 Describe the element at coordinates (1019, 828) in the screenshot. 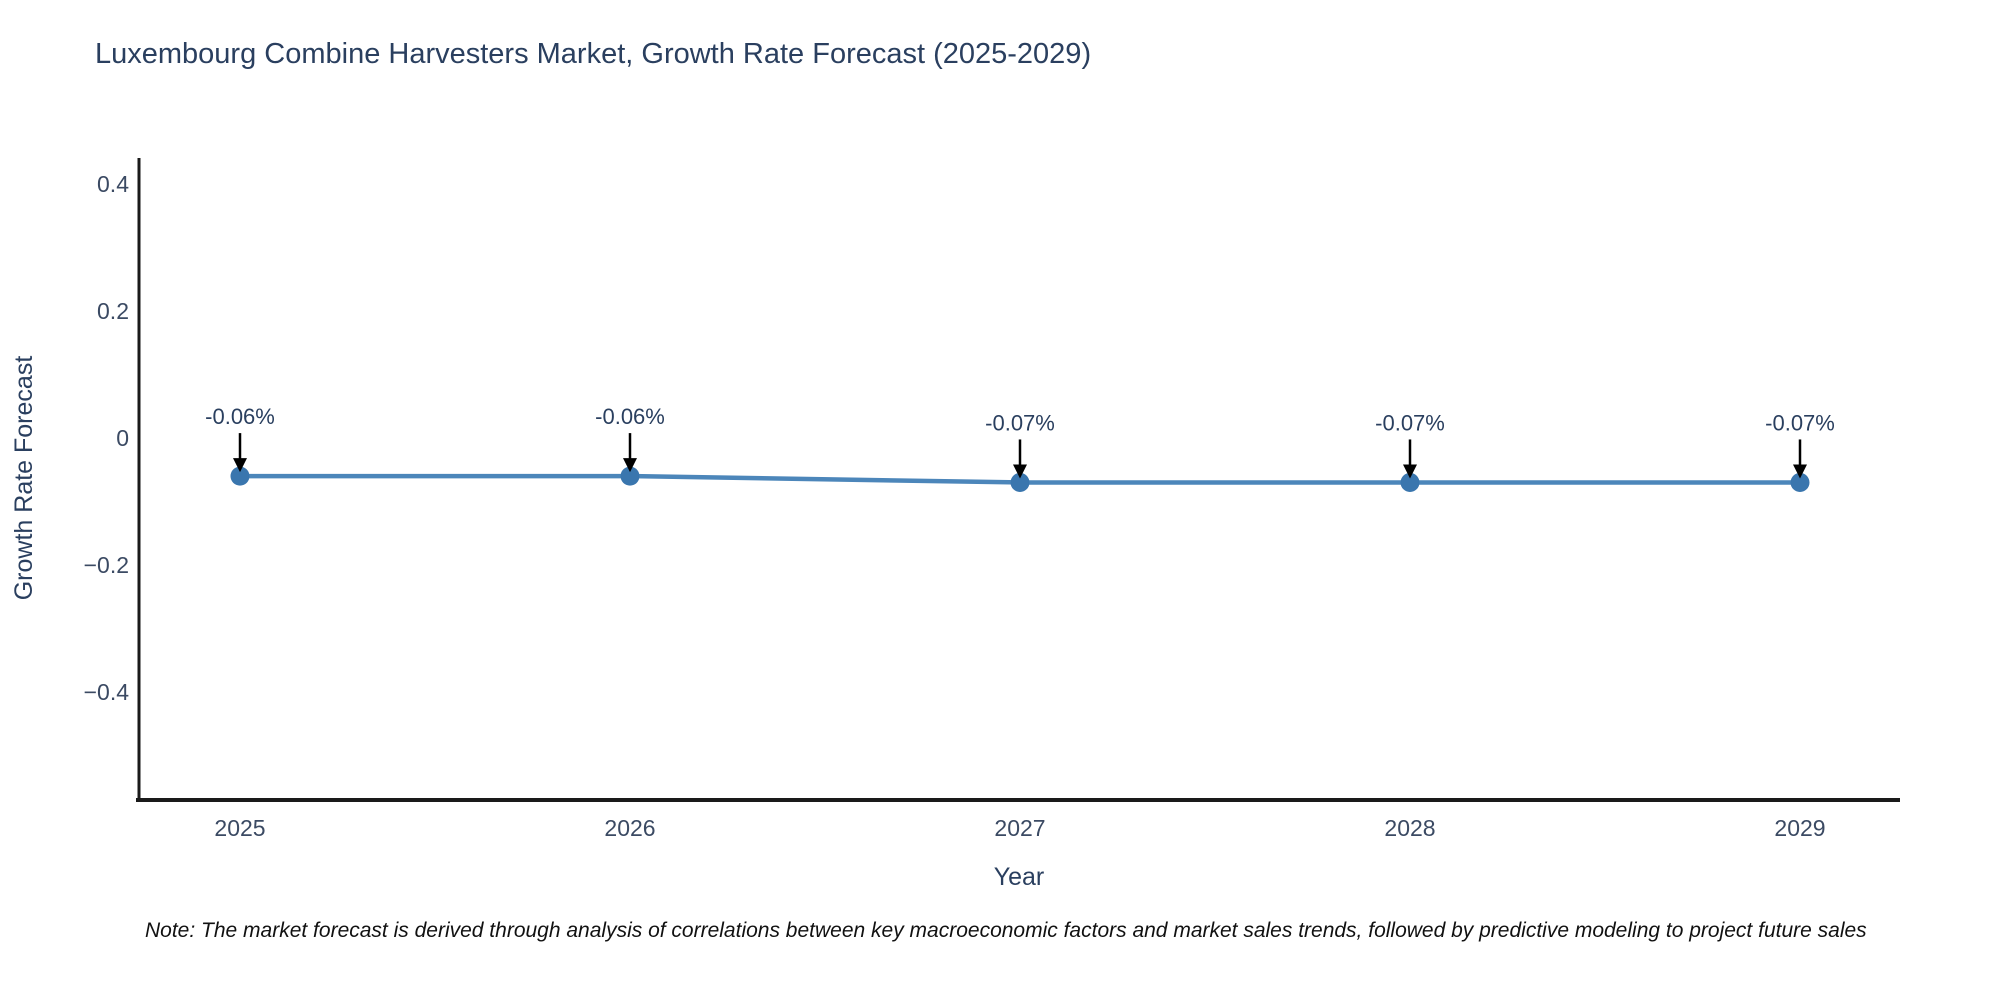

I see `x-tick-label: 2027` at that location.